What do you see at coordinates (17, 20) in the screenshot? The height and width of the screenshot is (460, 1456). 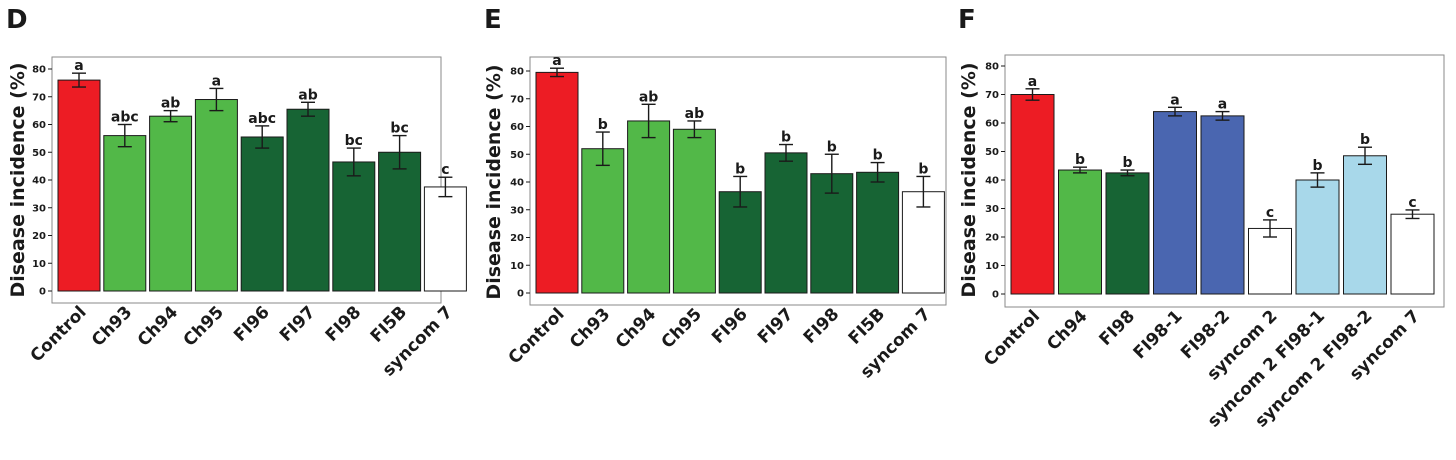 I see `panel-letter: D` at bounding box center [17, 20].